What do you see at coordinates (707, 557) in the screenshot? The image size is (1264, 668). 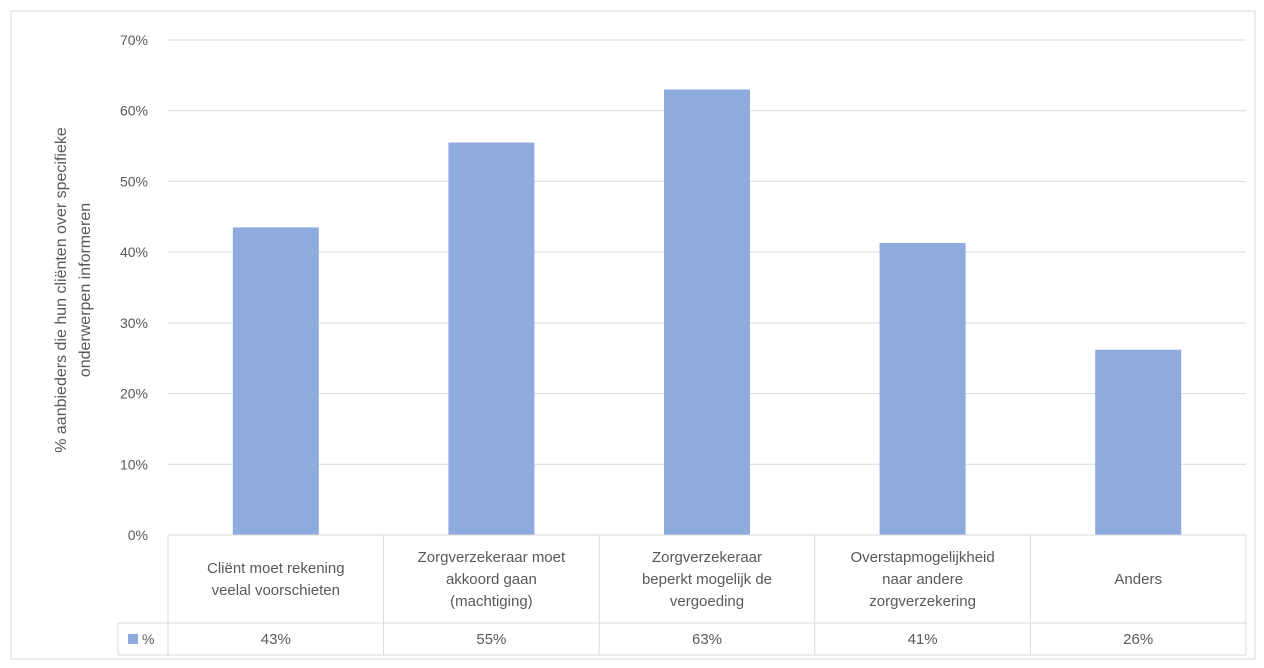 I see `category-label: Zorgverzekeraar` at bounding box center [707, 557].